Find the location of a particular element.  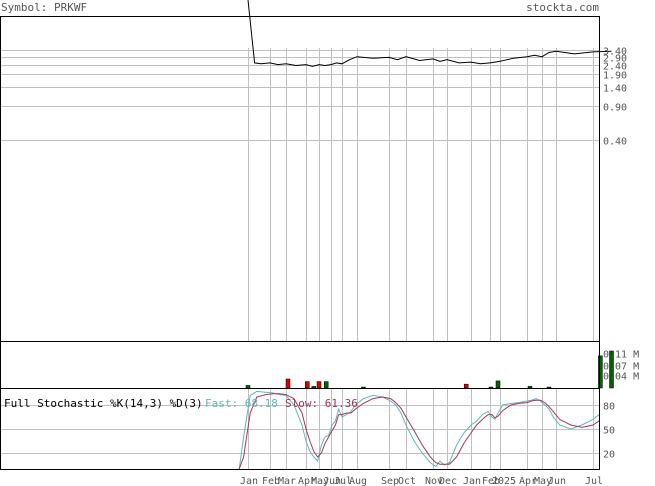

stochastic-tick-label: 20 is located at coordinates (609, 455).